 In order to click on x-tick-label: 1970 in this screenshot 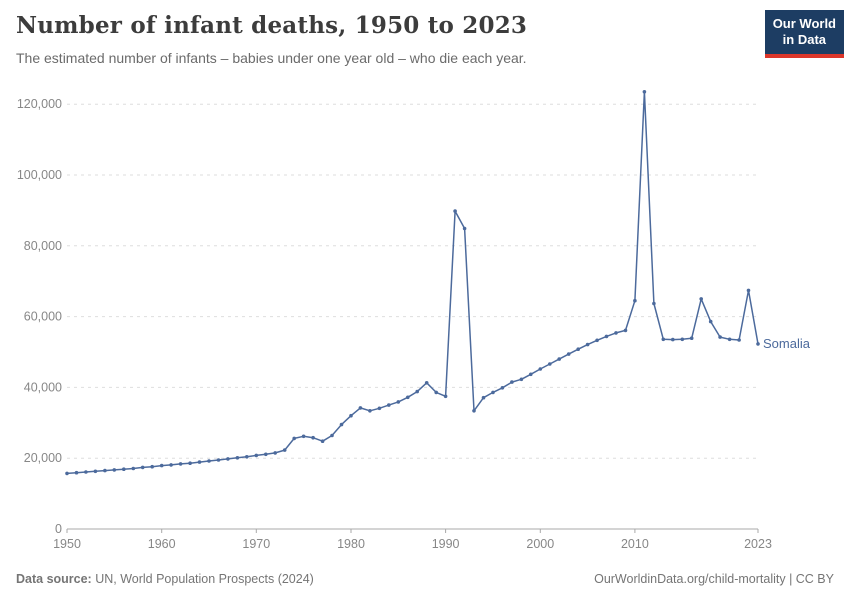, I will do `click(256, 544)`.